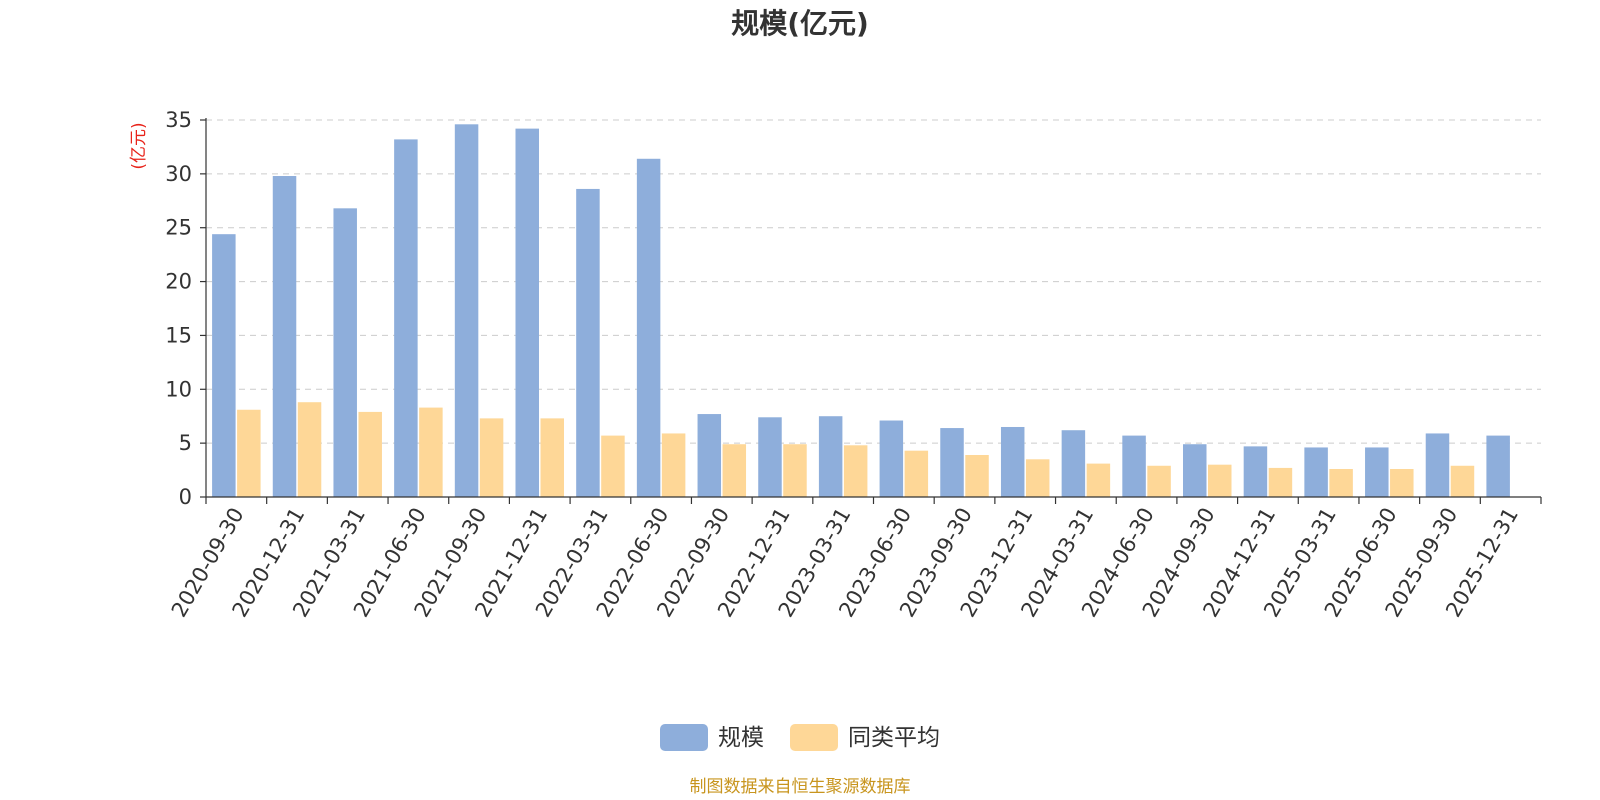  What do you see at coordinates (178, 282) in the screenshot?
I see `y-tick-label: 20` at bounding box center [178, 282].